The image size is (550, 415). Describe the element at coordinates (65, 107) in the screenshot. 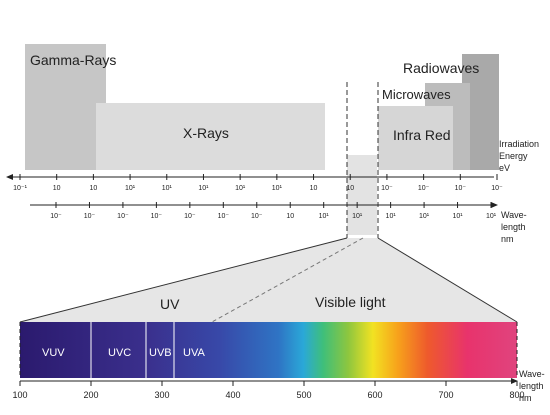

I see `gamma-band` at that location.